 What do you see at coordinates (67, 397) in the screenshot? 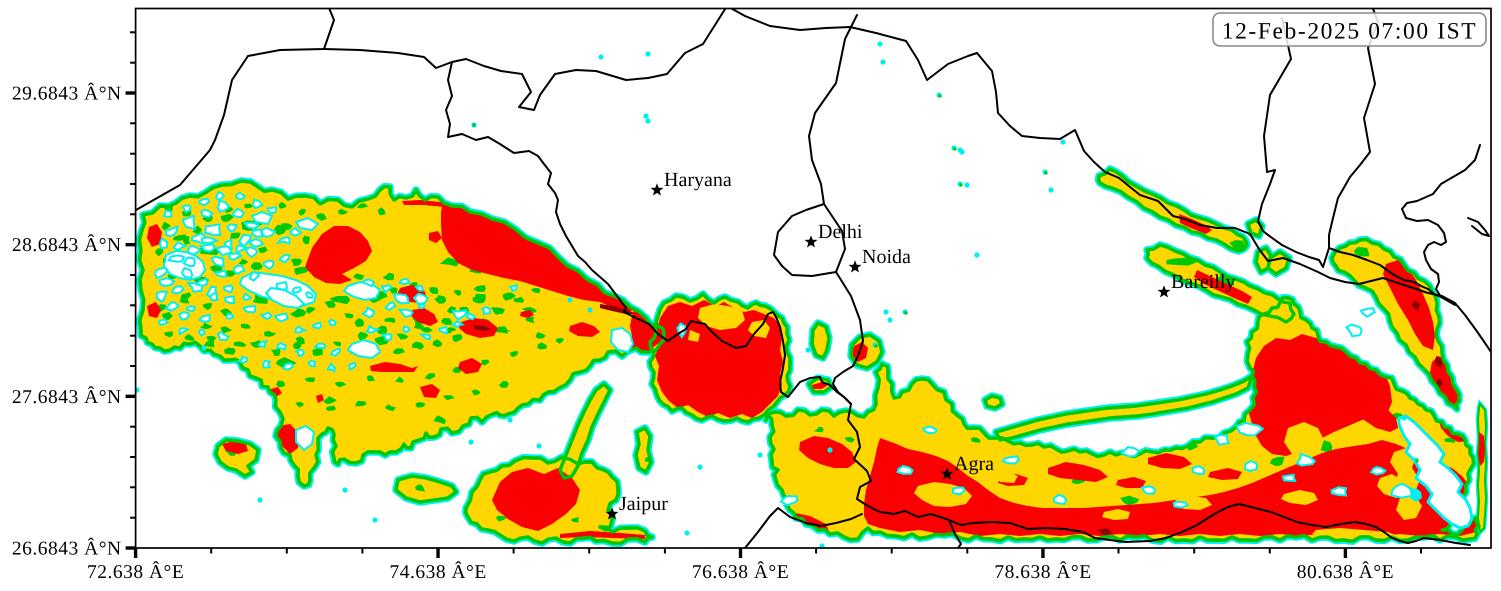
I see `svg-text: 27.6843 Â°N` at bounding box center [67, 397].